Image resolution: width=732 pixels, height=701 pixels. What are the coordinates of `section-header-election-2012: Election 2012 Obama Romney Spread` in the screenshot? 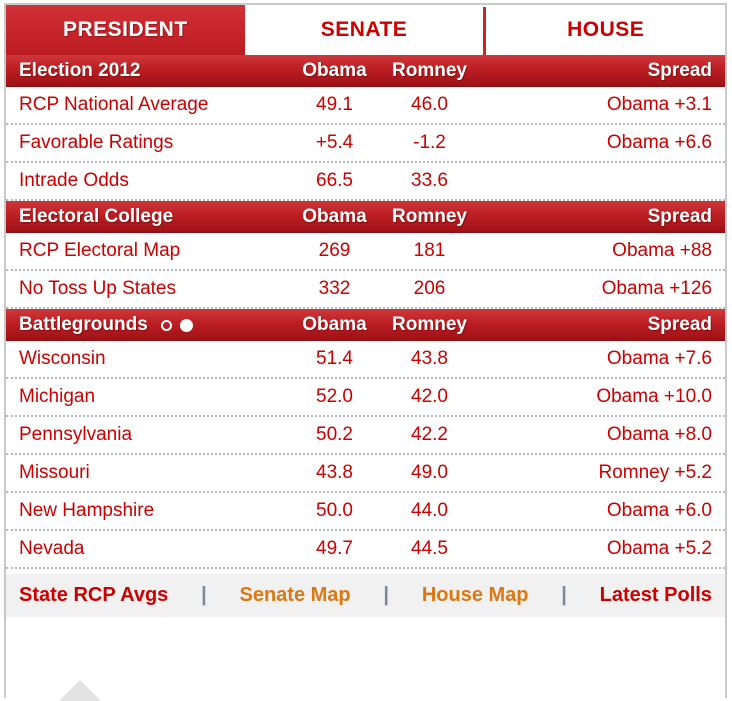 It's located at (365, 71).